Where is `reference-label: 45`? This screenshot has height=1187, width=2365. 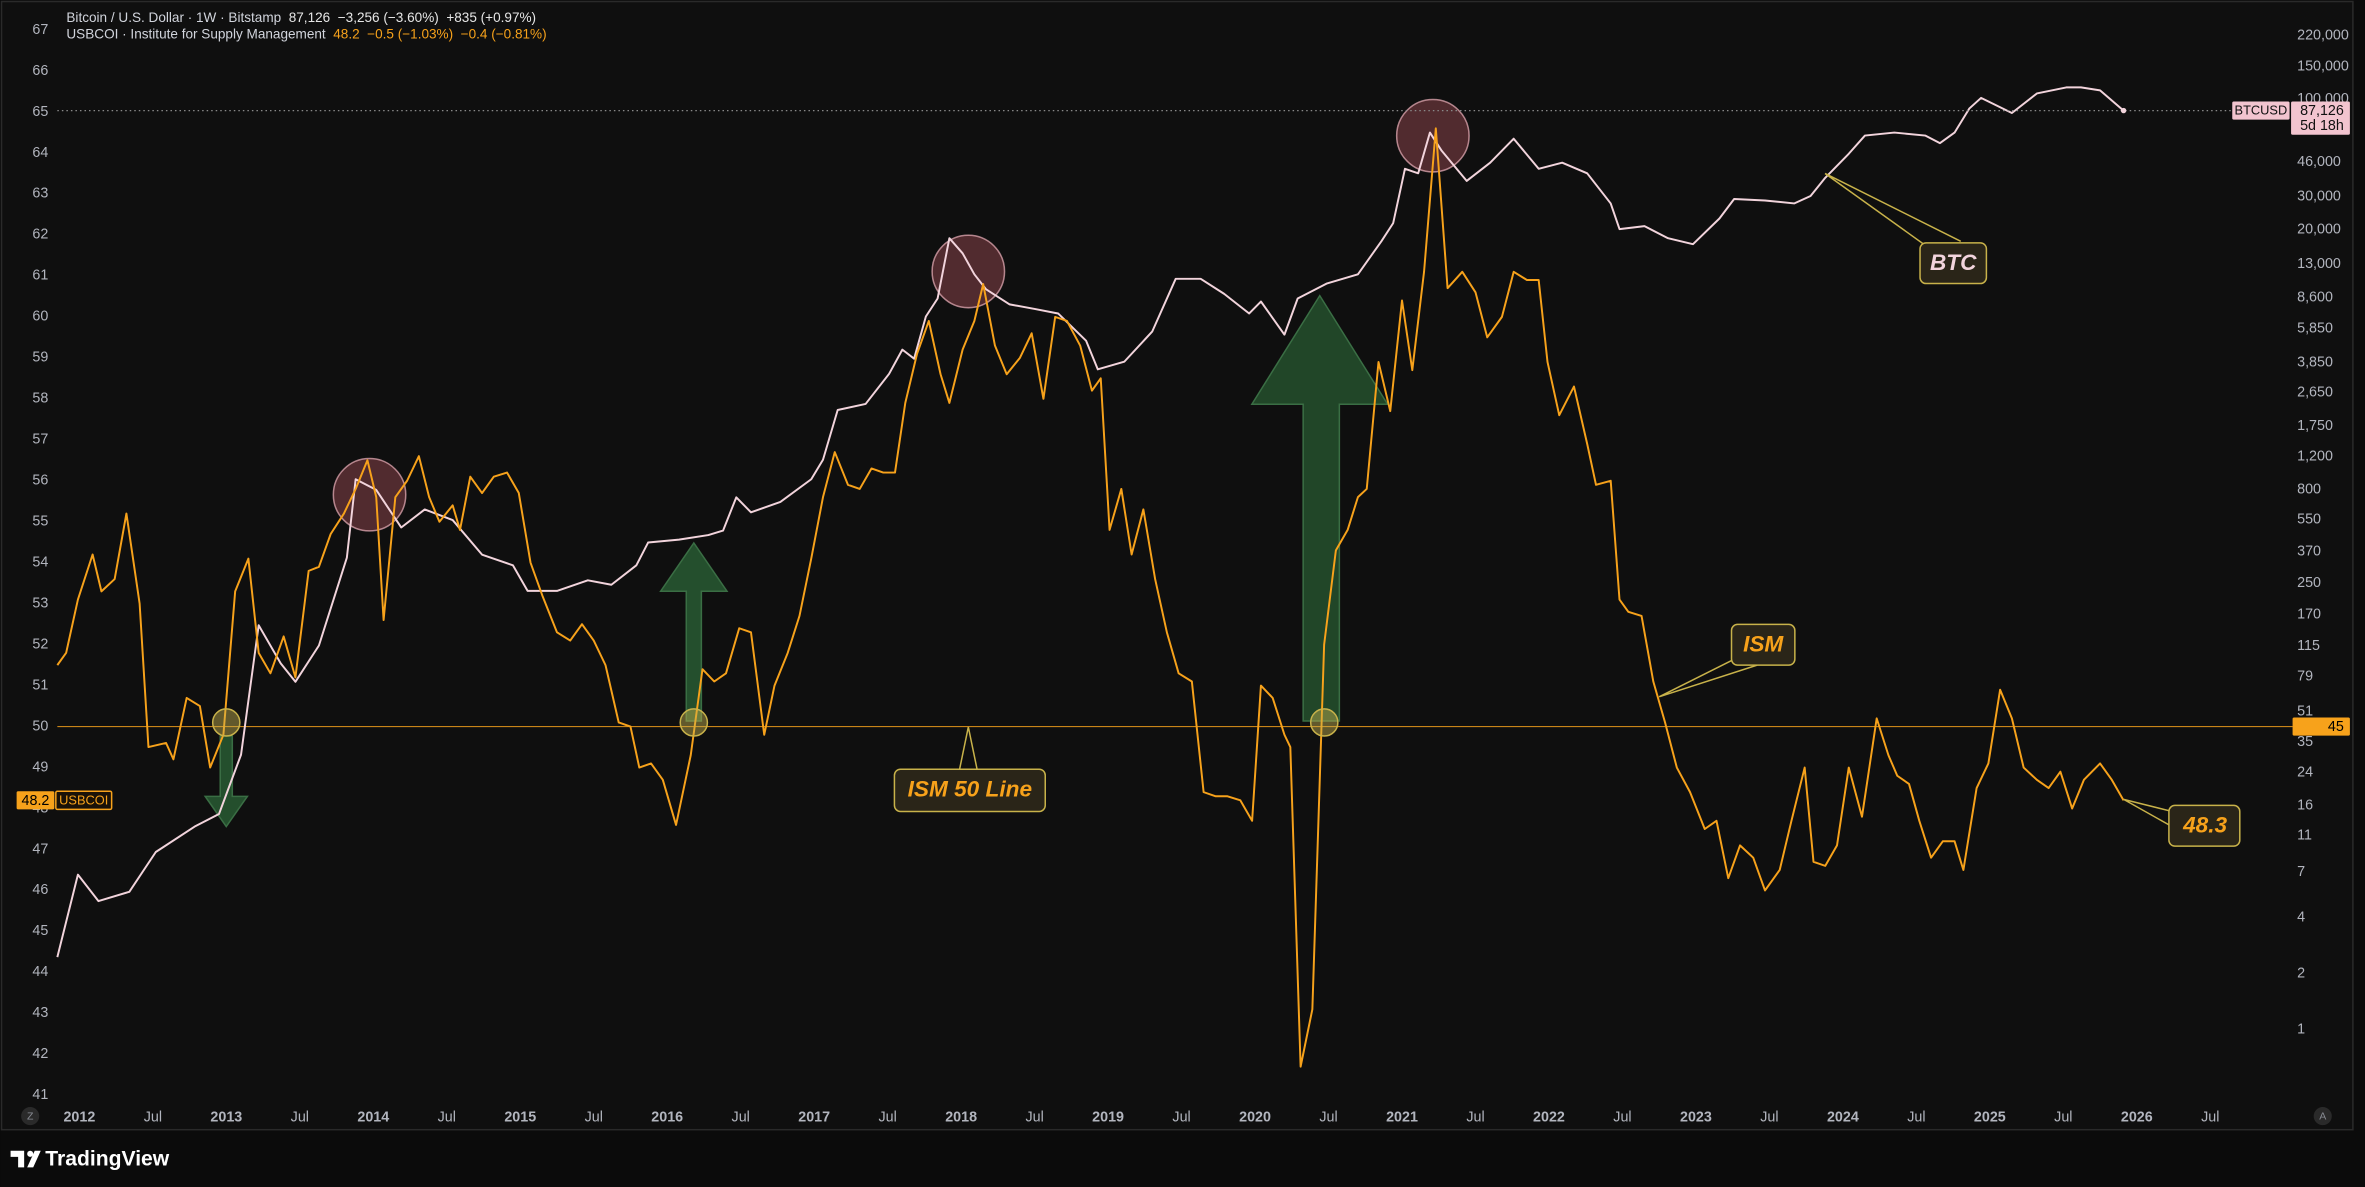
reference-label: 45 is located at coordinates (2336, 727).